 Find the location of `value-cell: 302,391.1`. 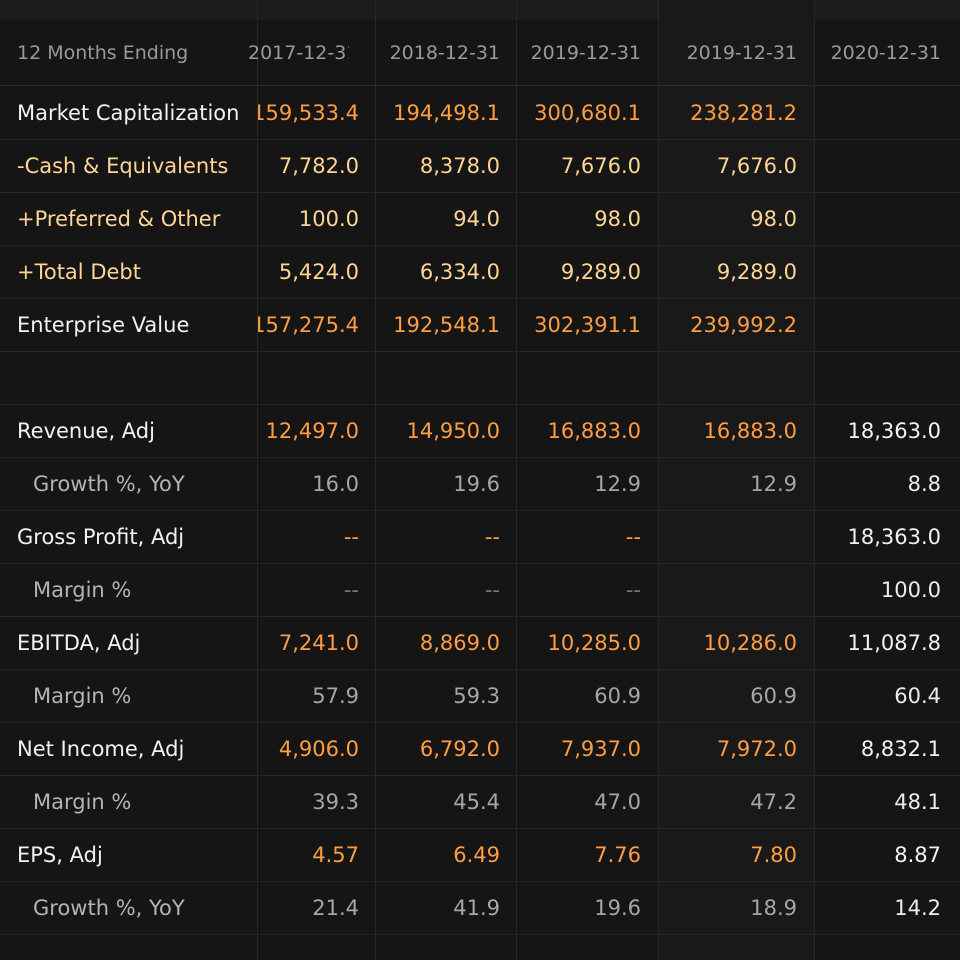

value-cell: 302,391.1 is located at coordinates (587, 325).